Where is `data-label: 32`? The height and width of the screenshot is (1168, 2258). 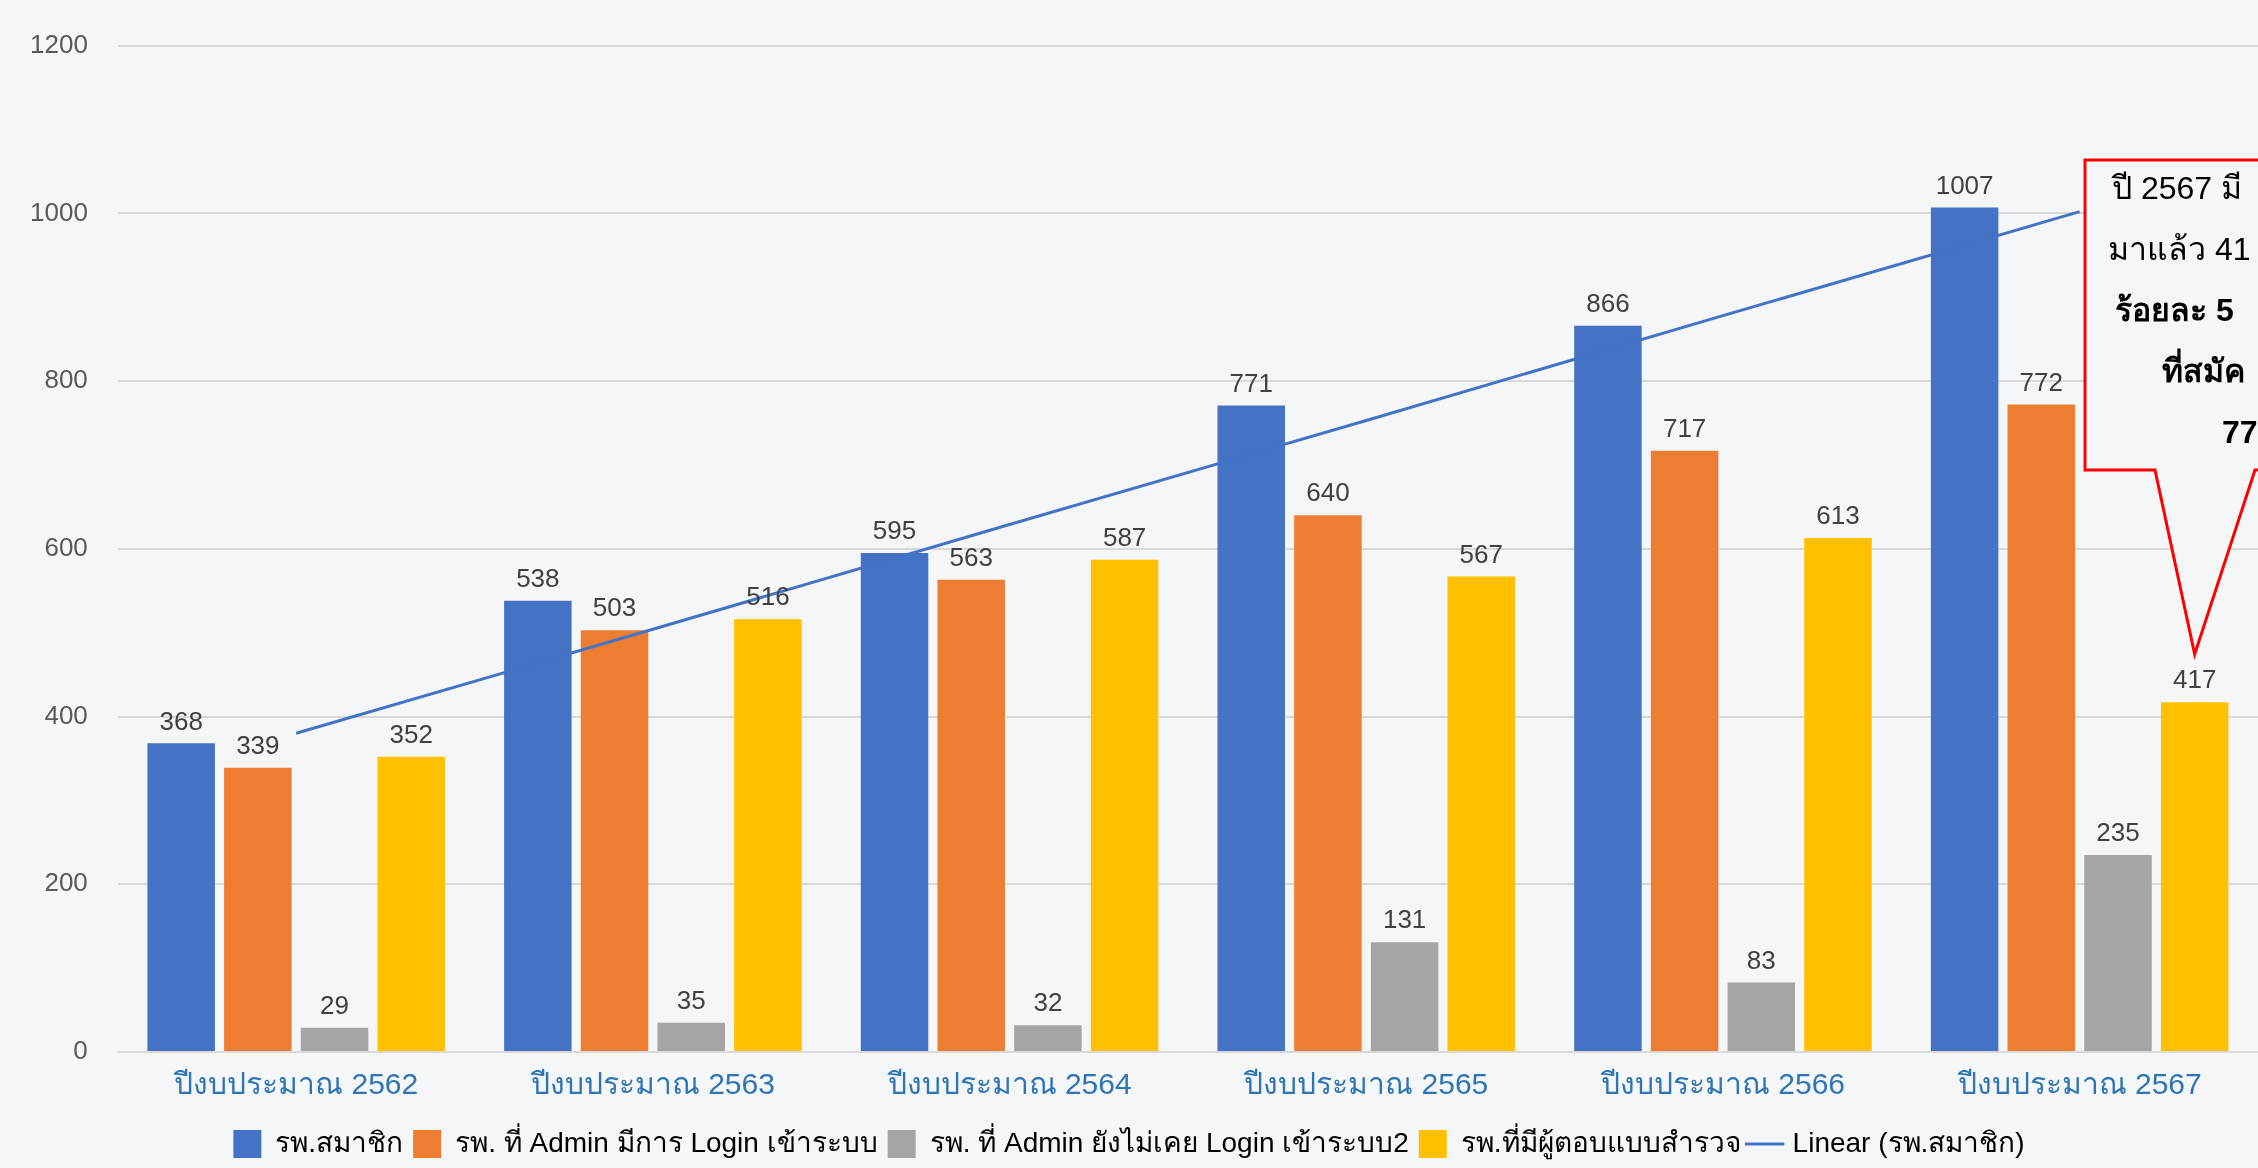
data-label: 32 is located at coordinates (1048, 1002).